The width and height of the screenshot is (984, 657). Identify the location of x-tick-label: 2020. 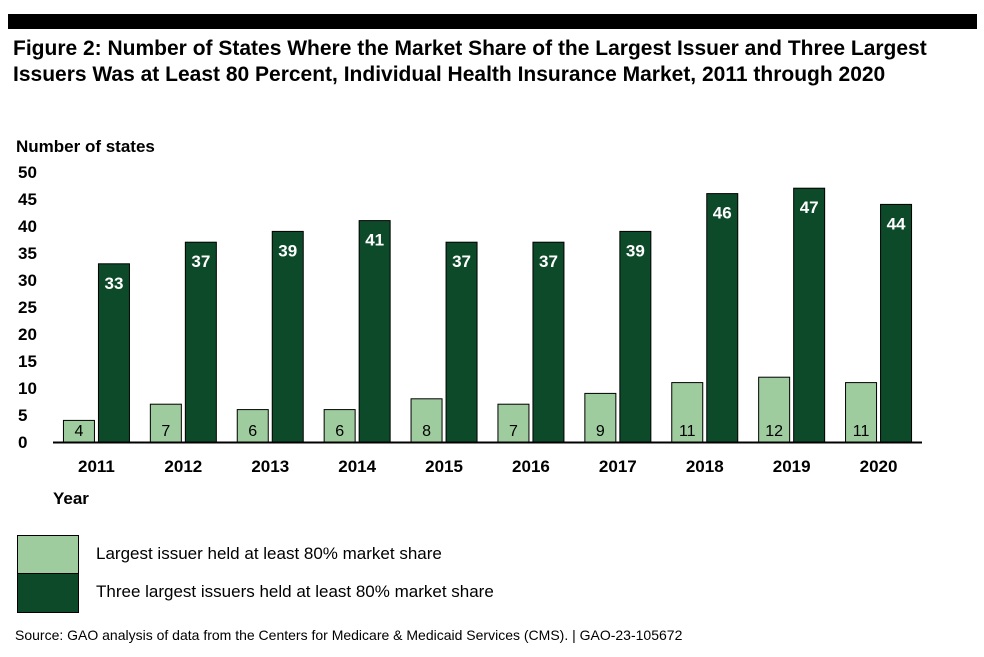
(879, 466).